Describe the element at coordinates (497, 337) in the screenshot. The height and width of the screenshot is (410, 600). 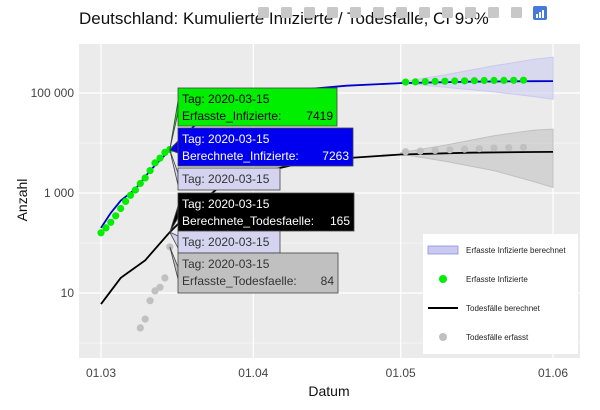
I see `legend-label: Todesfälle erfasst` at that location.